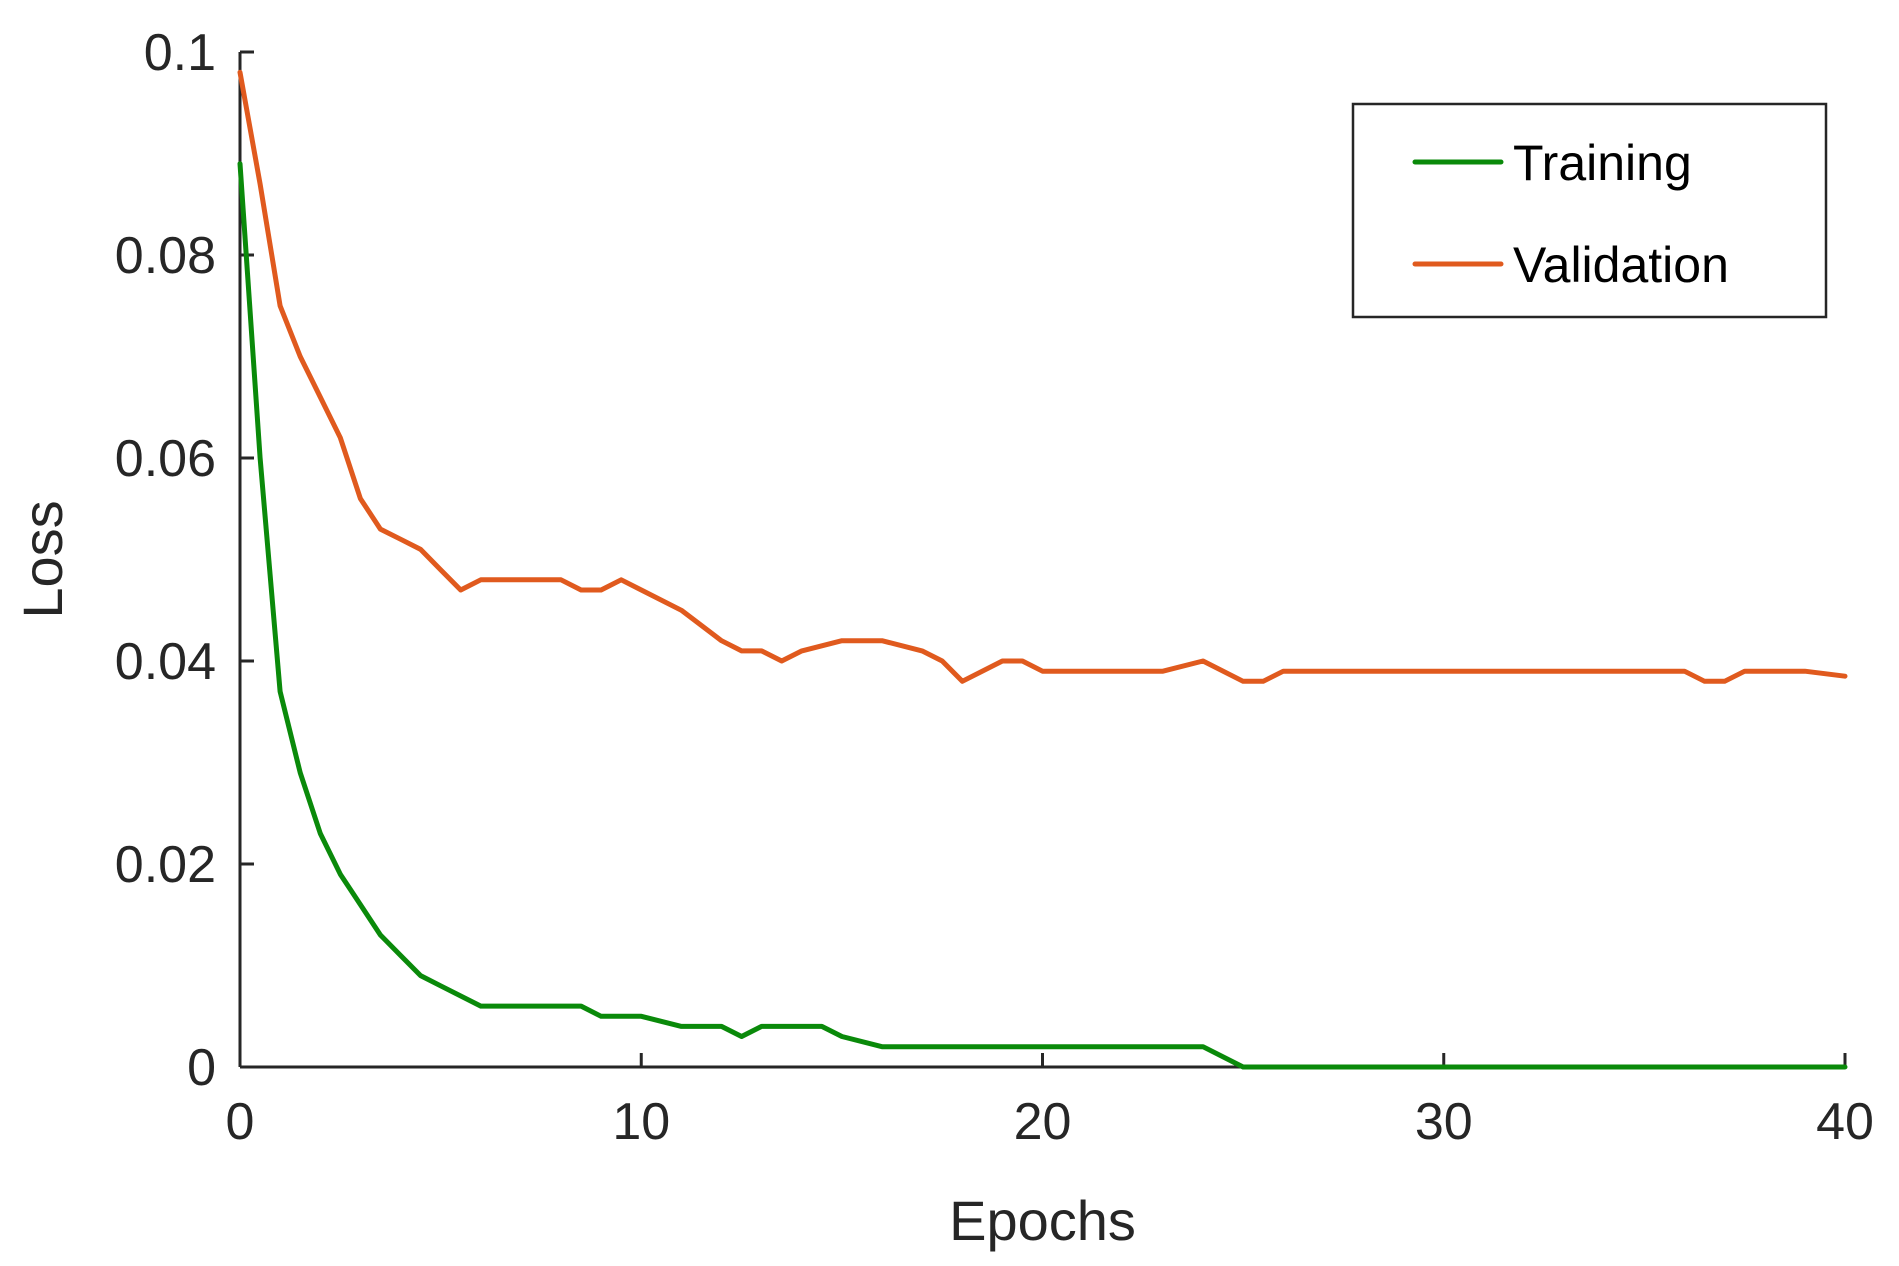 This screenshot has width=1899, height=1266. What do you see at coordinates (1845, 1122) in the screenshot?
I see `x-tick-label: 40` at bounding box center [1845, 1122].